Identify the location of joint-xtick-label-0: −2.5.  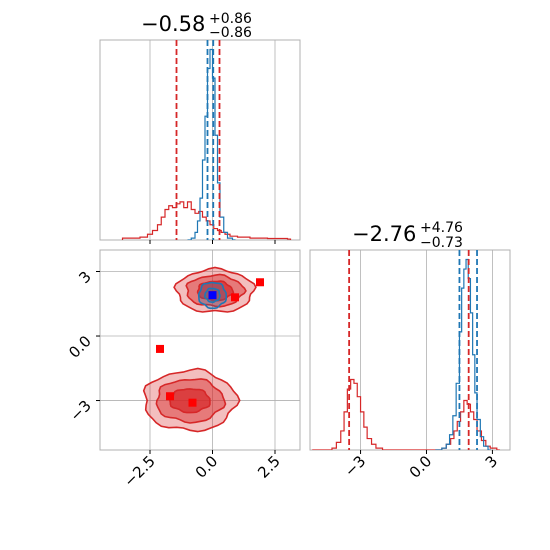
(139, 471).